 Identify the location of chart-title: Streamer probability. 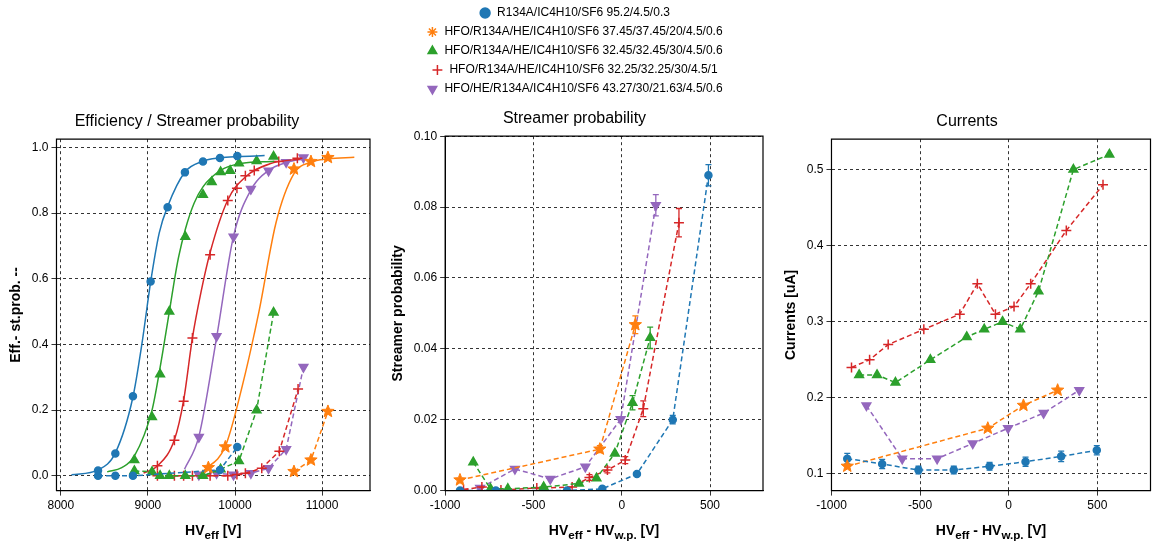
(574, 118).